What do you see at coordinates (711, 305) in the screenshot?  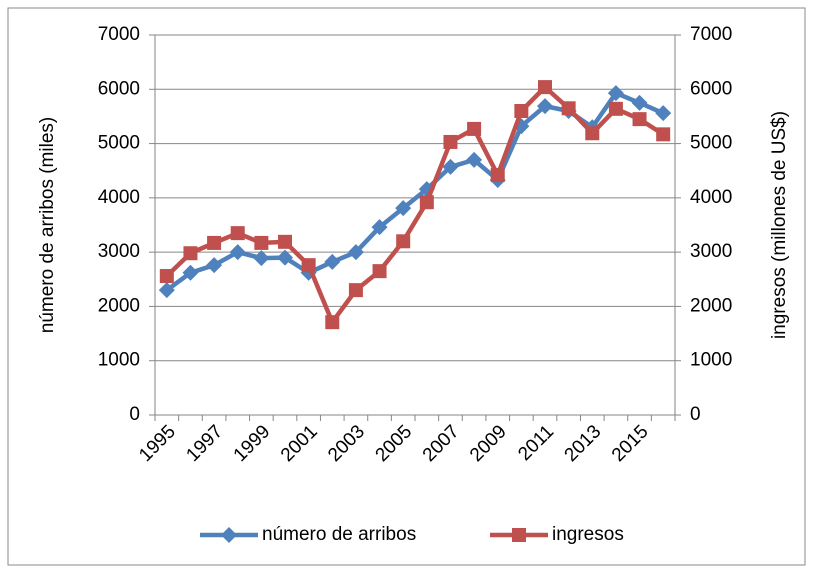 I see `y2-tick-label: 2000` at bounding box center [711, 305].